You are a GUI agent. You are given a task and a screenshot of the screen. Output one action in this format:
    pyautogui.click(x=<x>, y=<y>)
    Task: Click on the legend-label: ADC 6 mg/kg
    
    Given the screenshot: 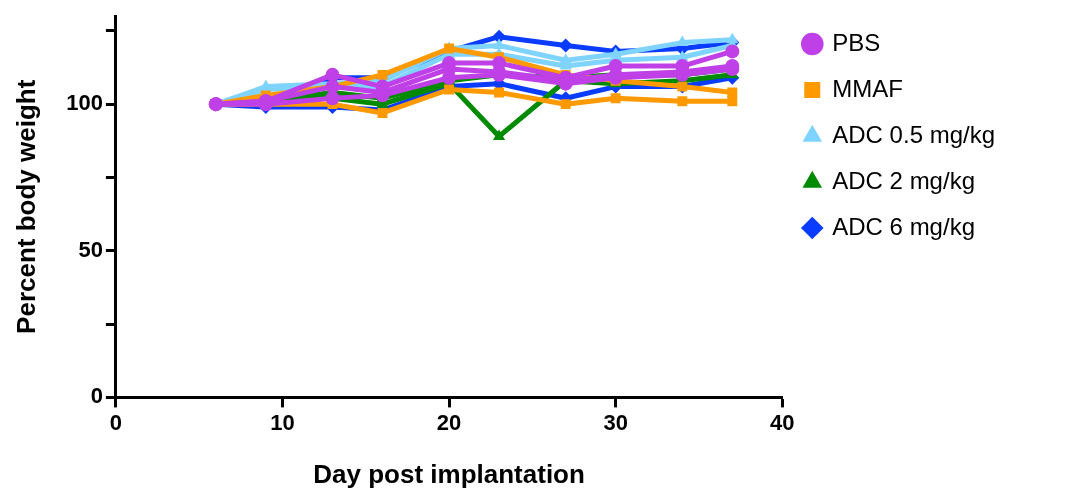 What is the action you would take?
    pyautogui.click(x=903, y=226)
    